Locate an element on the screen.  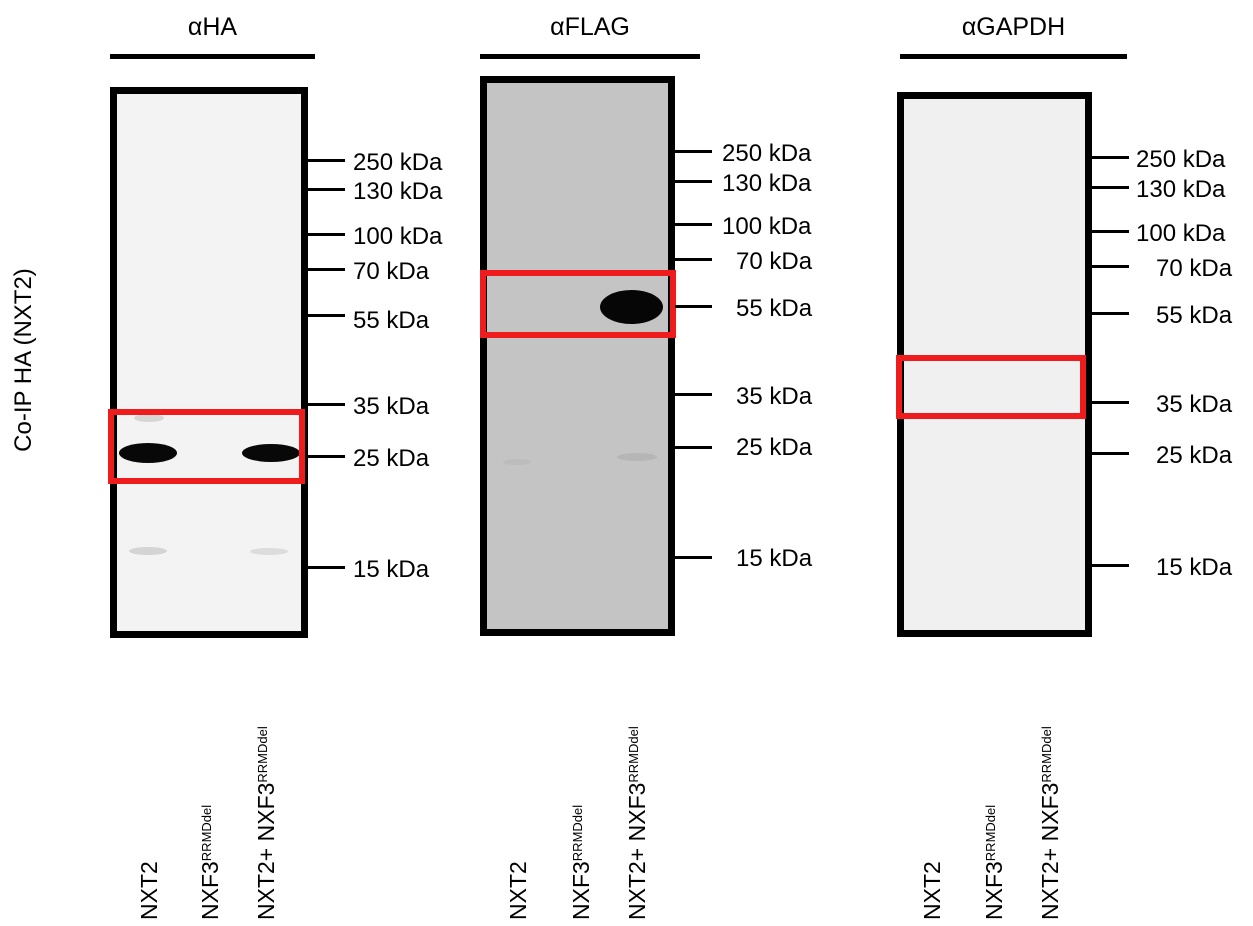
panel-title-gapdh: αGAPDH is located at coordinates (1013, 27).